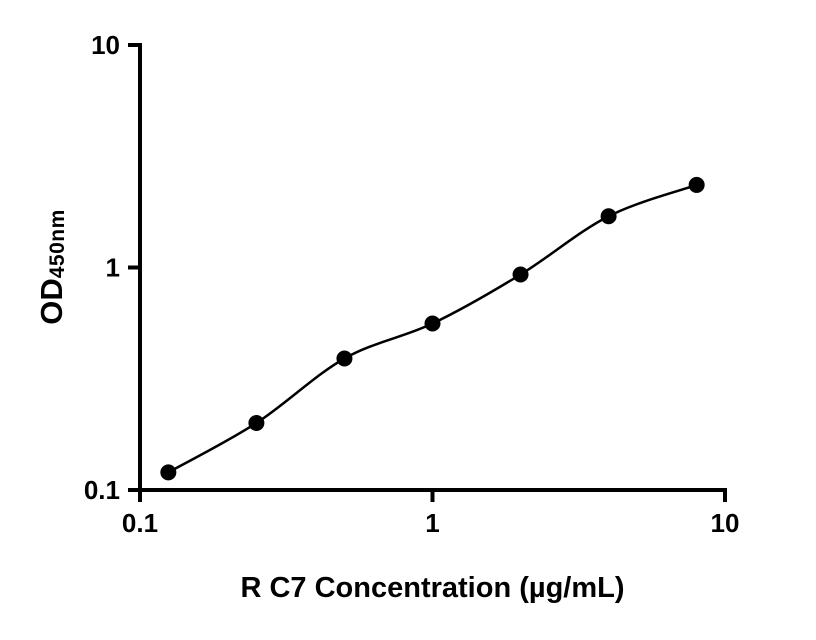 This screenshot has width=816, height=640. What do you see at coordinates (432, 523) in the screenshot?
I see `x-tick-label: 1` at bounding box center [432, 523].